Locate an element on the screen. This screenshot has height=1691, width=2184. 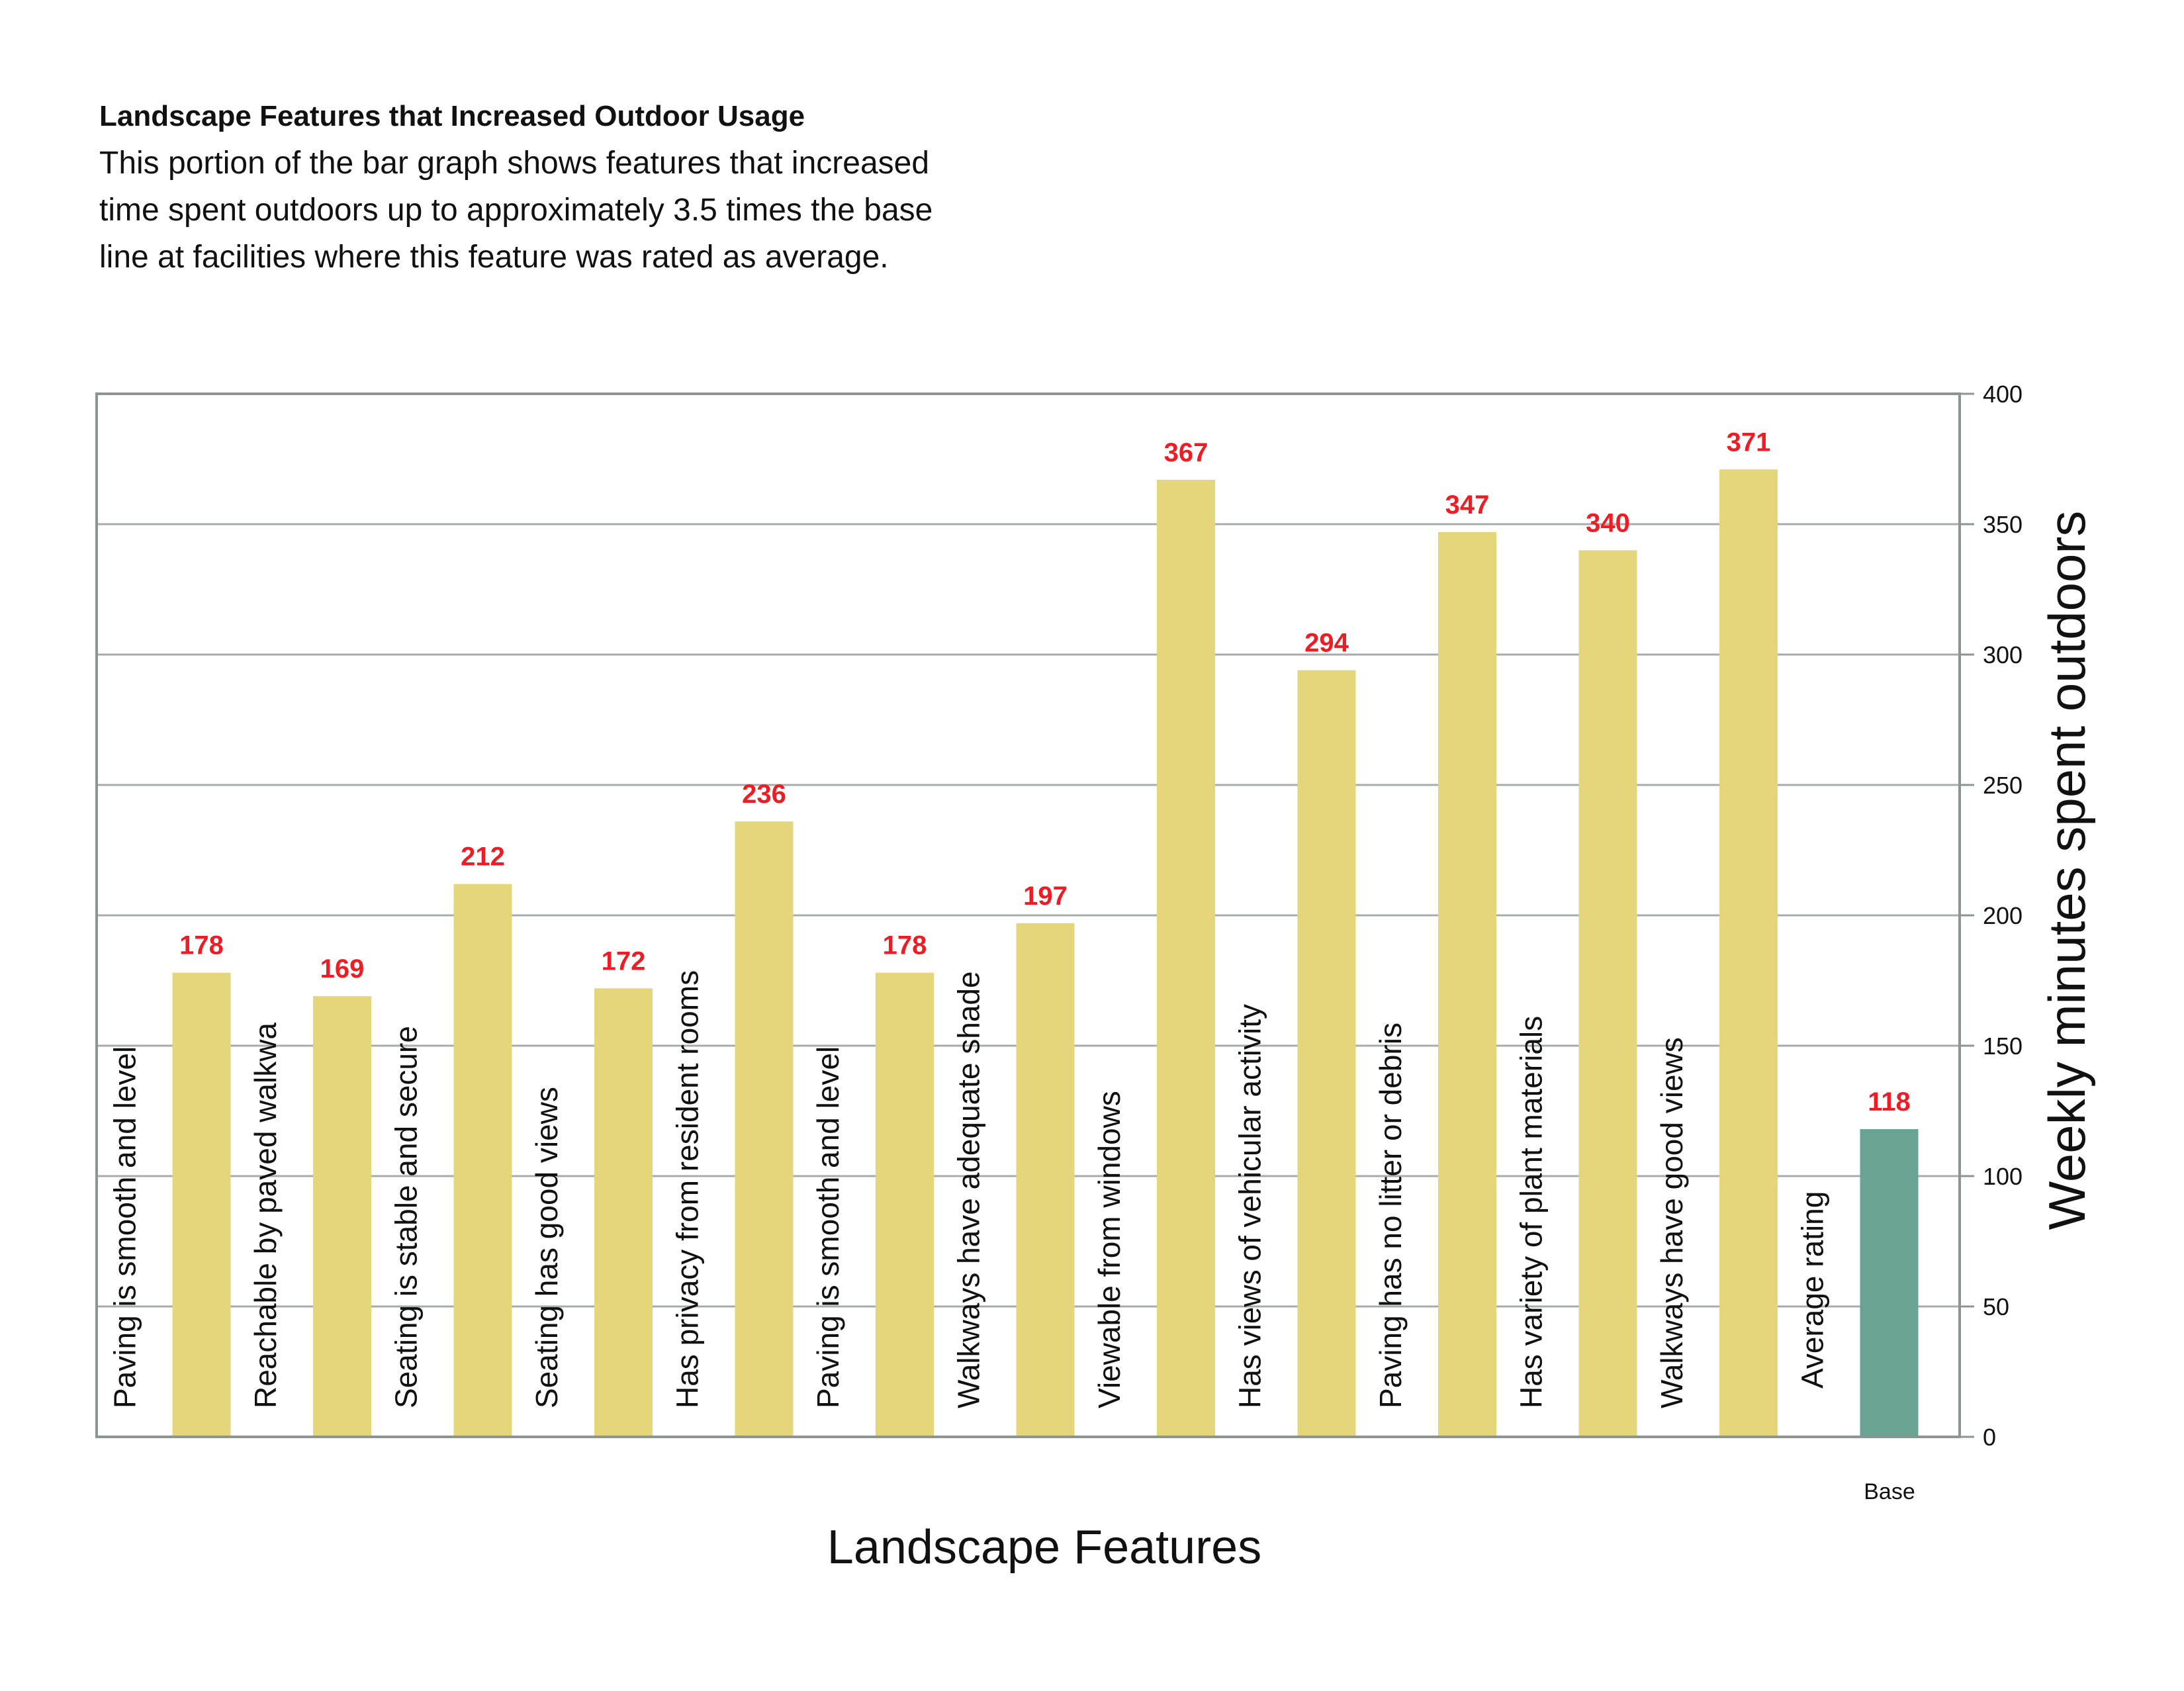
value-label: 172 is located at coordinates (624, 961).